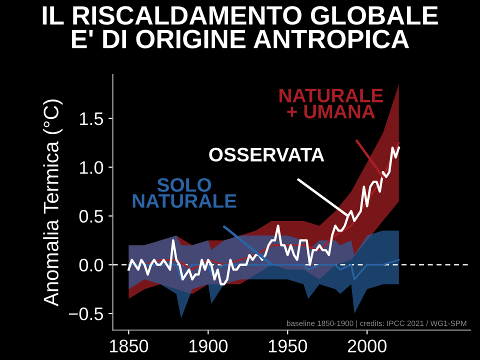 Image resolution: width=480 pixels, height=360 pixels. What do you see at coordinates (53, 202) in the screenshot?
I see `y-axis-title: Anomalia Termica (°C)` at bounding box center [53, 202].